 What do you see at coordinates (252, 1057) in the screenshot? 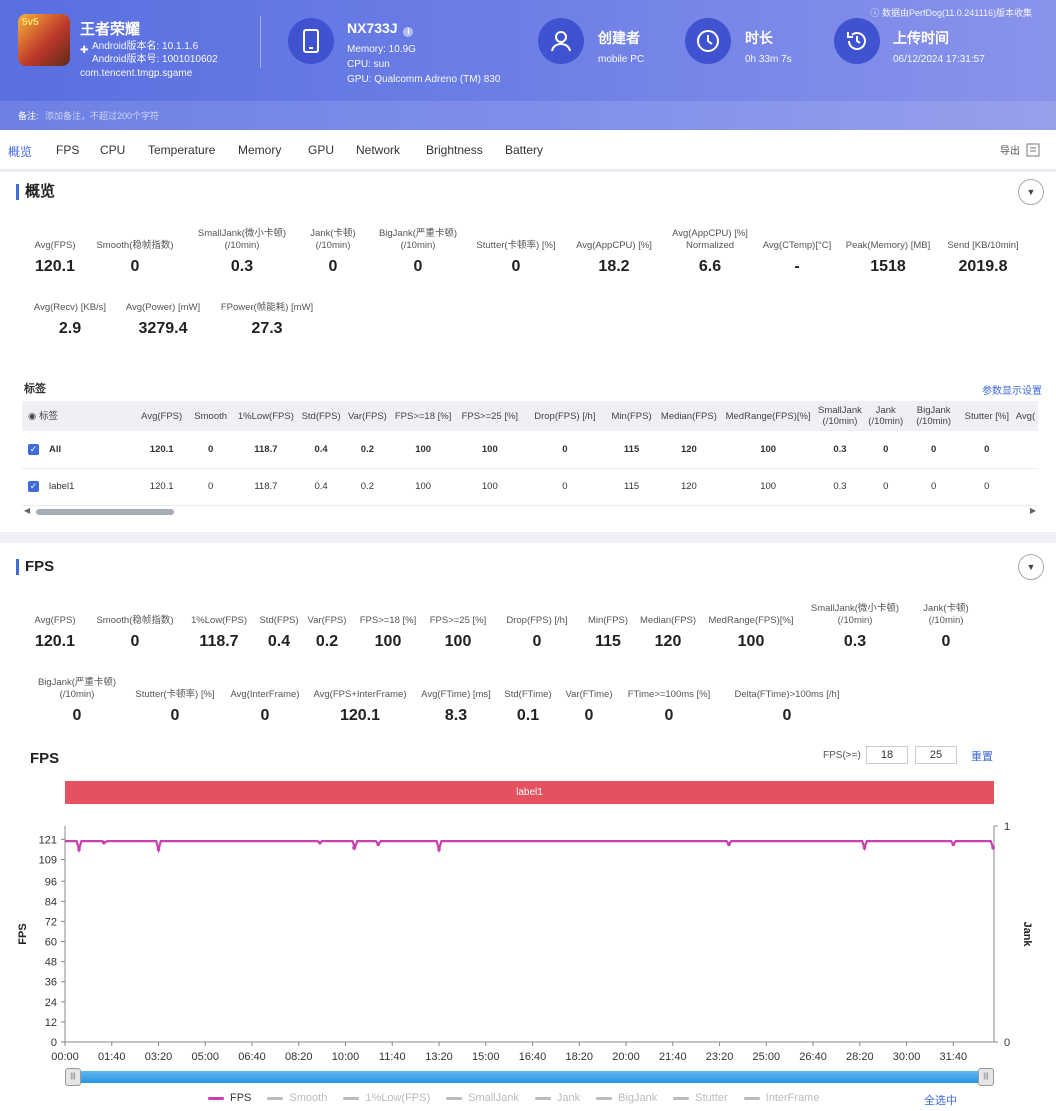
I see `x-tick-label: 06:40` at bounding box center [252, 1057].